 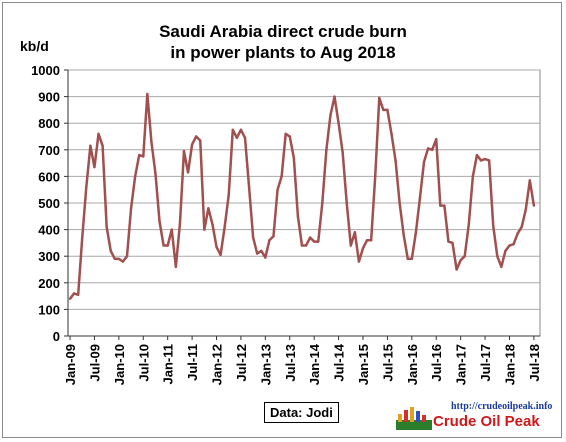 I want to click on logo-icon, so click(x=414, y=418).